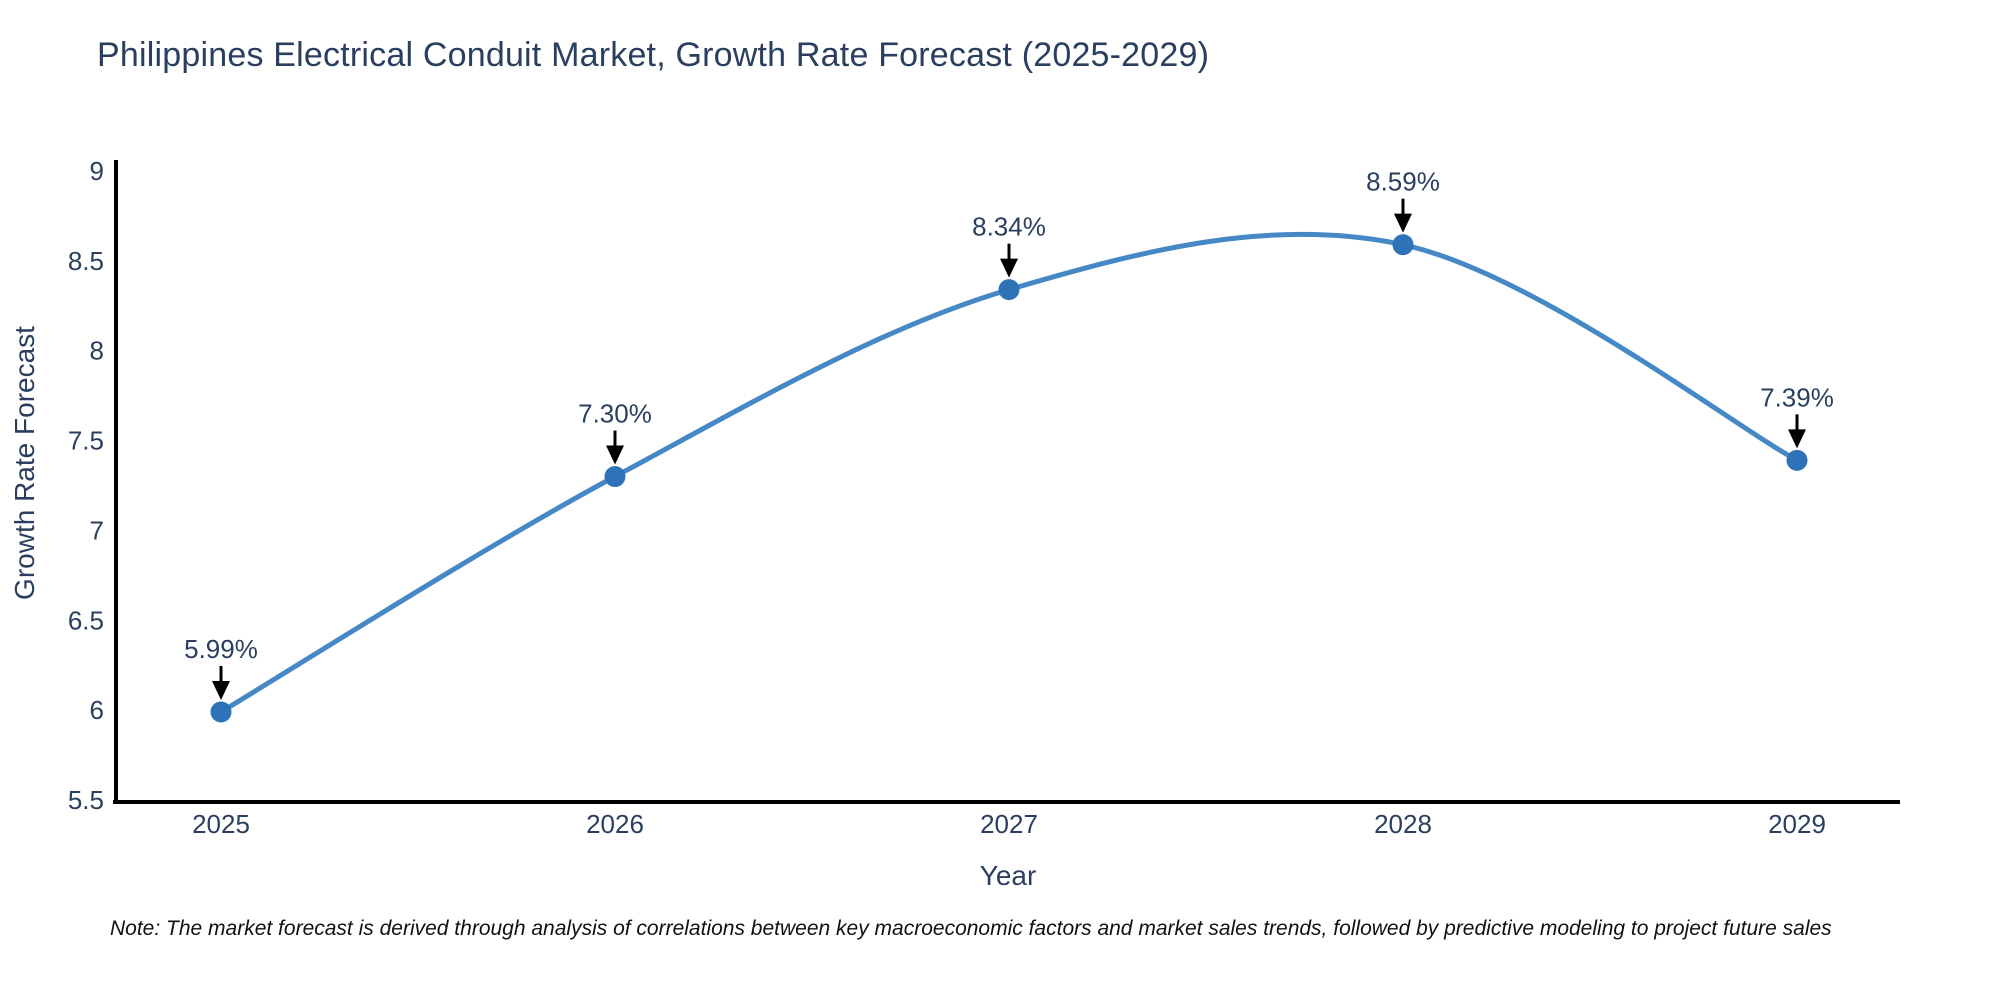 The height and width of the screenshot is (1005, 2000). I want to click on y-tick-label: 9, so click(97, 171).